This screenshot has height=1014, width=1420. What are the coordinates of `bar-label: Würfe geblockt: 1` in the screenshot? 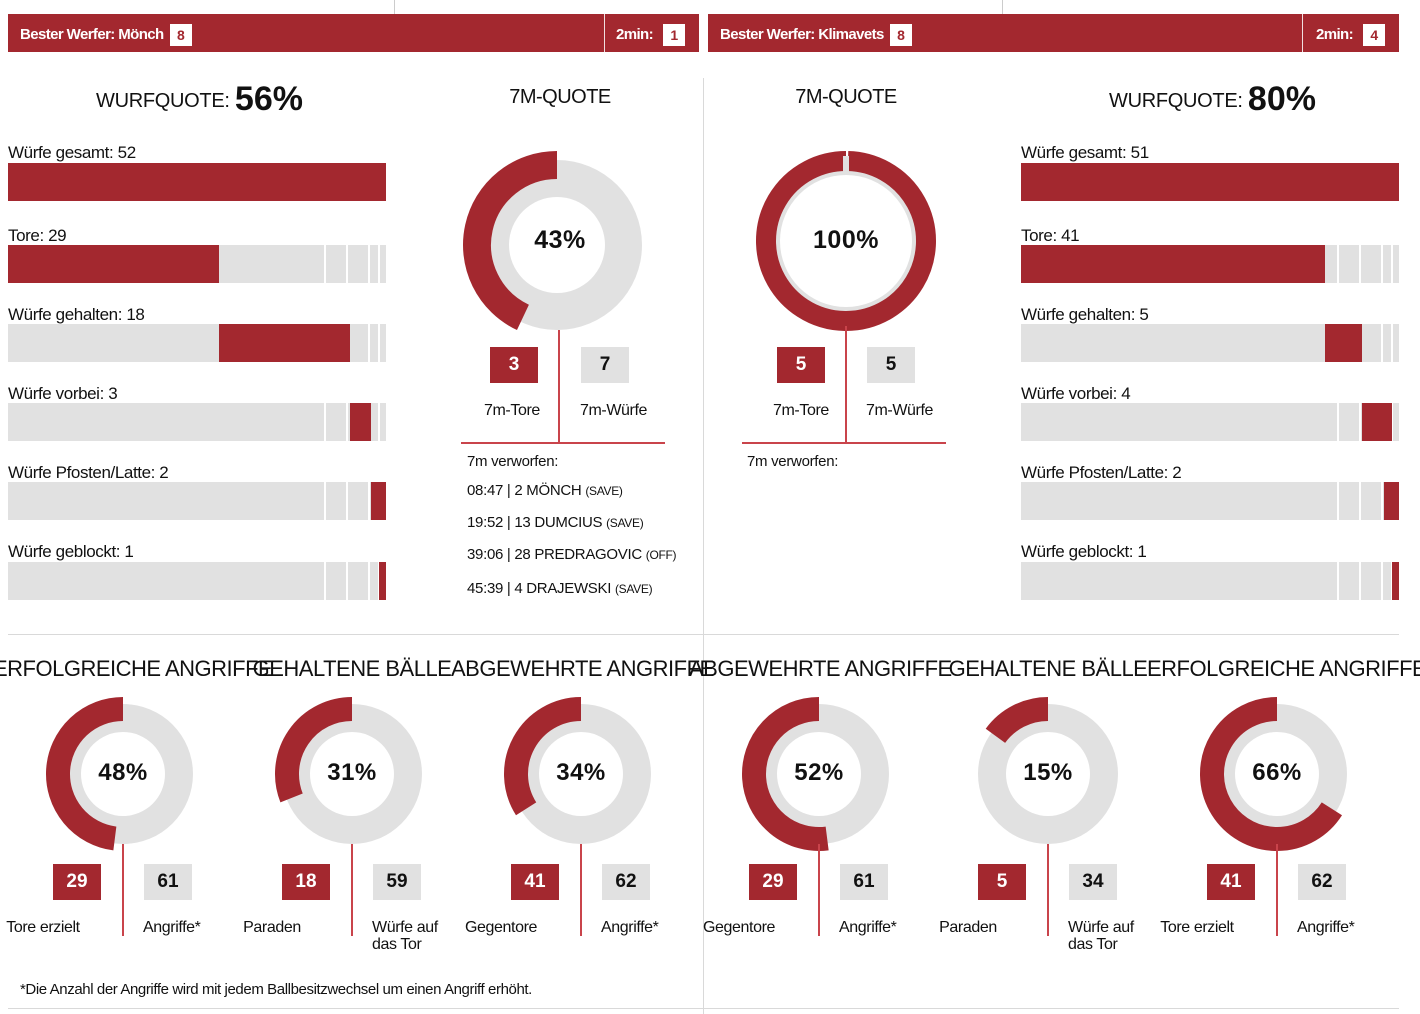 It's located at (1084, 551).